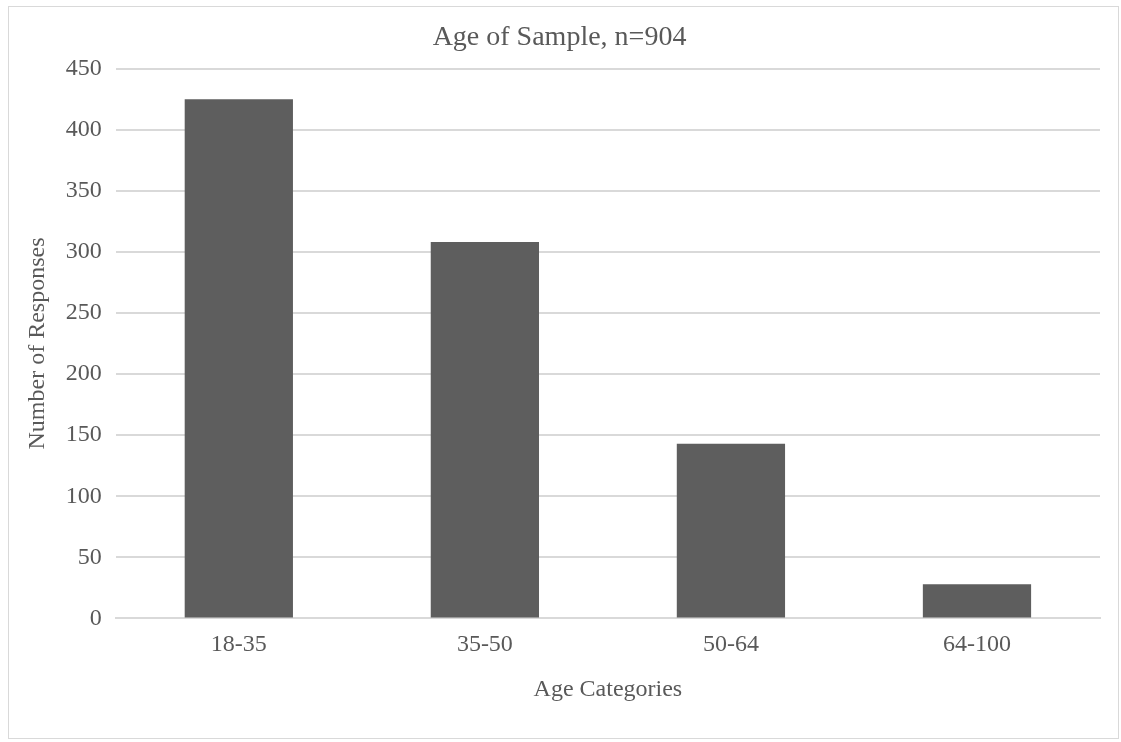  What do you see at coordinates (976, 643) in the screenshot?
I see `x-tick-label: 64-100` at bounding box center [976, 643].